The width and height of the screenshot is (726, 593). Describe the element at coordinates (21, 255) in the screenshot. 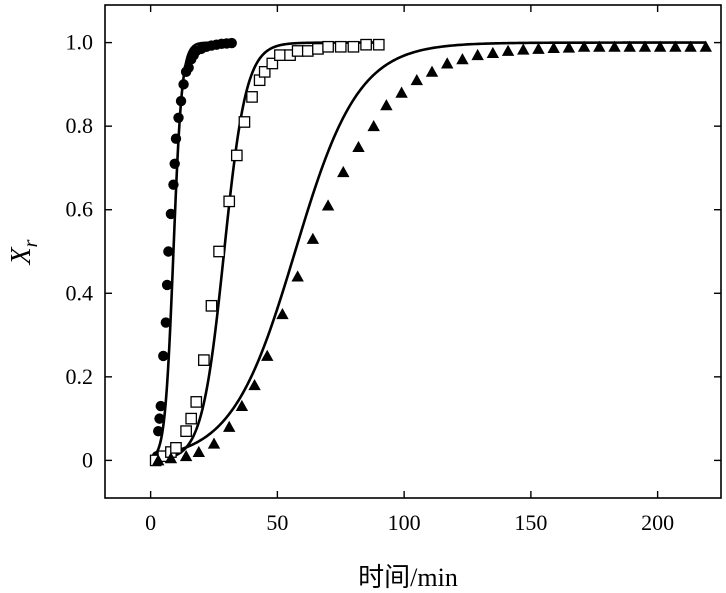

I see `y-axis-title-main: X` at that location.